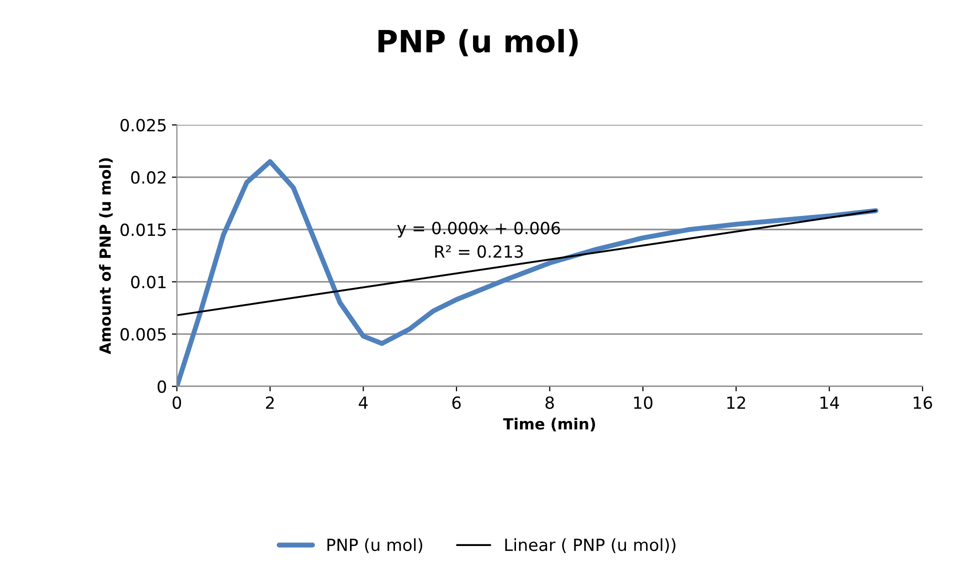 The width and height of the screenshot is (956, 581). Describe the element at coordinates (143, 229) in the screenshot. I see `y-tick-label: 0.015` at that location.